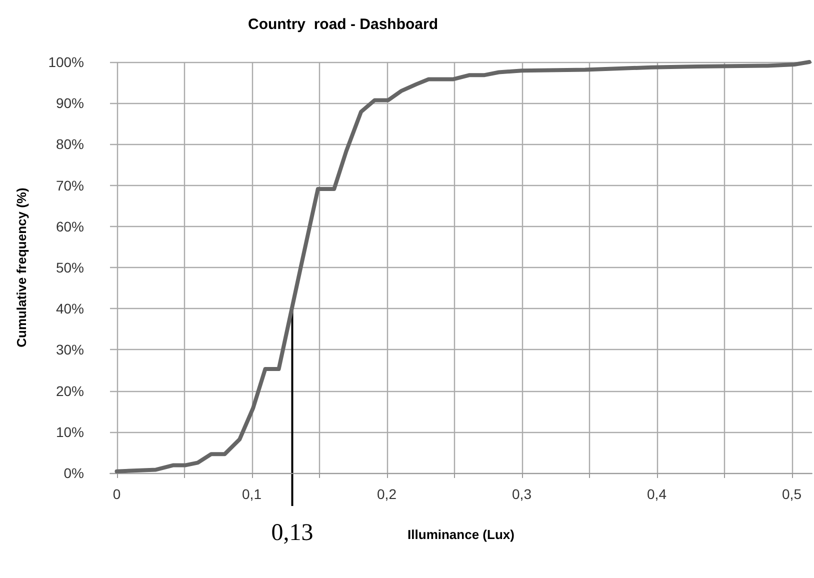 This screenshot has width=814, height=578. I want to click on ref-line-label: 0,13, so click(292, 533).